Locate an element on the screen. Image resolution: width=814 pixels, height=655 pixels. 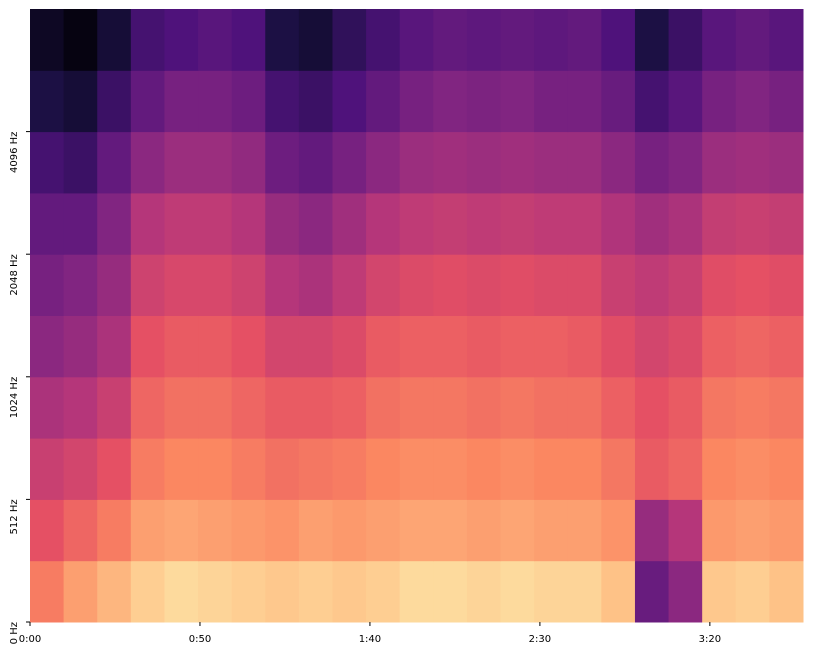
x-tick-label: 3:20 is located at coordinates (710, 639).